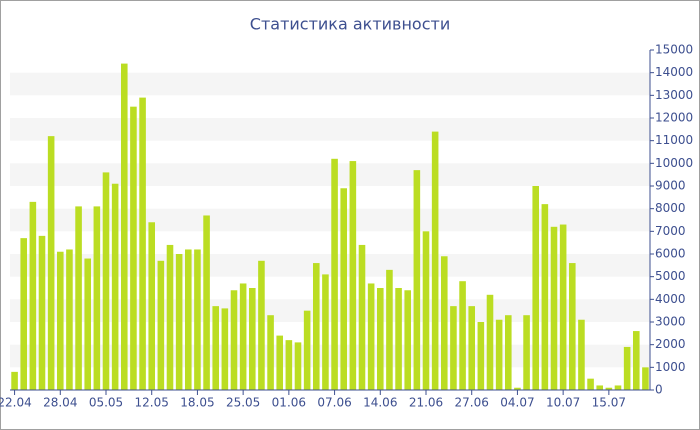  What do you see at coordinates (334, 403) in the screenshot?
I see `x-tick-label: 07.06` at bounding box center [334, 403].